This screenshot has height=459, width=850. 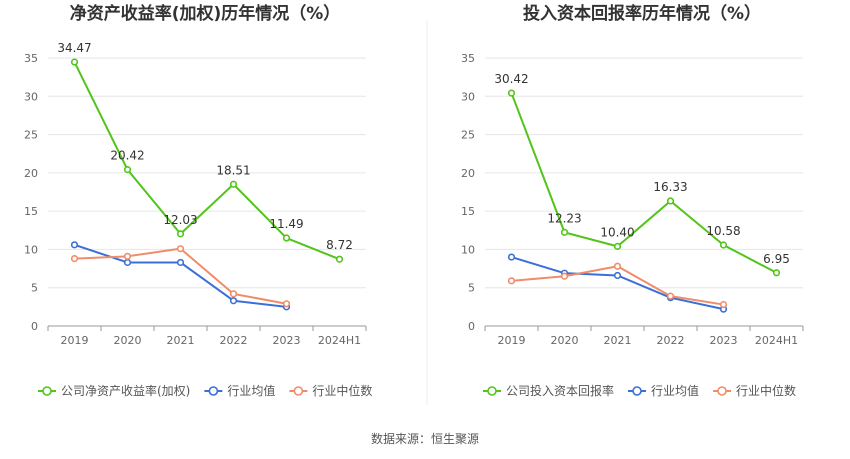 I want to click on data-label: 16.33, so click(x=670, y=187).